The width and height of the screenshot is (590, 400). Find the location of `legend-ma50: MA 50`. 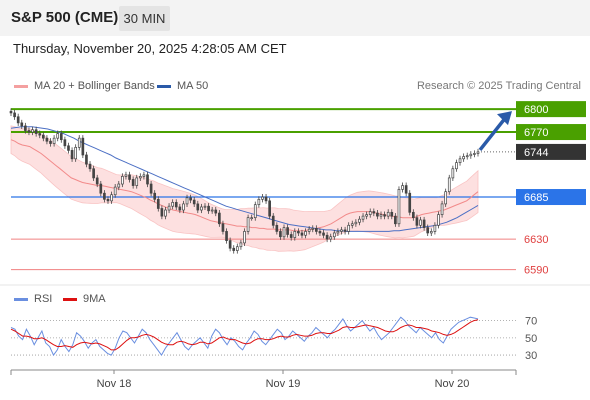

legend-ma50: MA 50 is located at coordinates (182, 86).